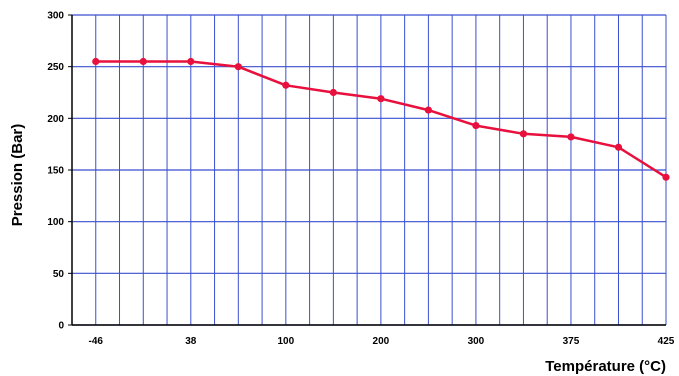  What do you see at coordinates (96, 341) in the screenshot?
I see `x-tick-label: -46` at bounding box center [96, 341].